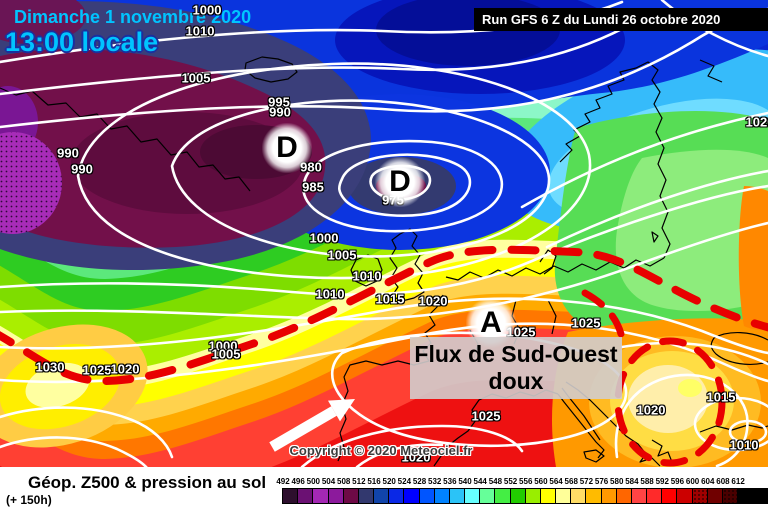  What do you see at coordinates (516, 354) in the screenshot?
I see `annotation-line1: Flux de Sud-Ouest` at bounding box center [516, 354].